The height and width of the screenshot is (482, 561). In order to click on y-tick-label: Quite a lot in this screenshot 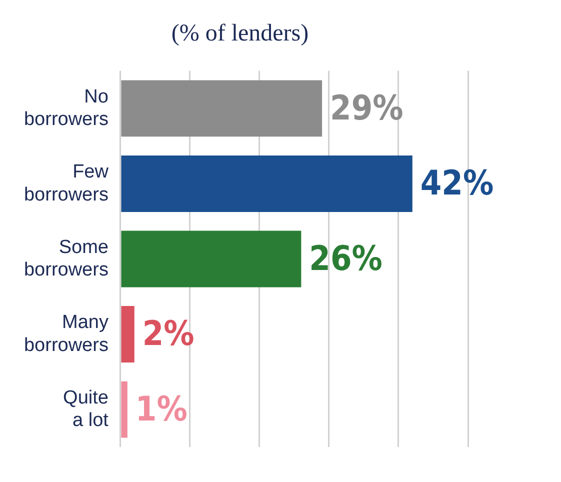, I will do `click(86, 409)`.